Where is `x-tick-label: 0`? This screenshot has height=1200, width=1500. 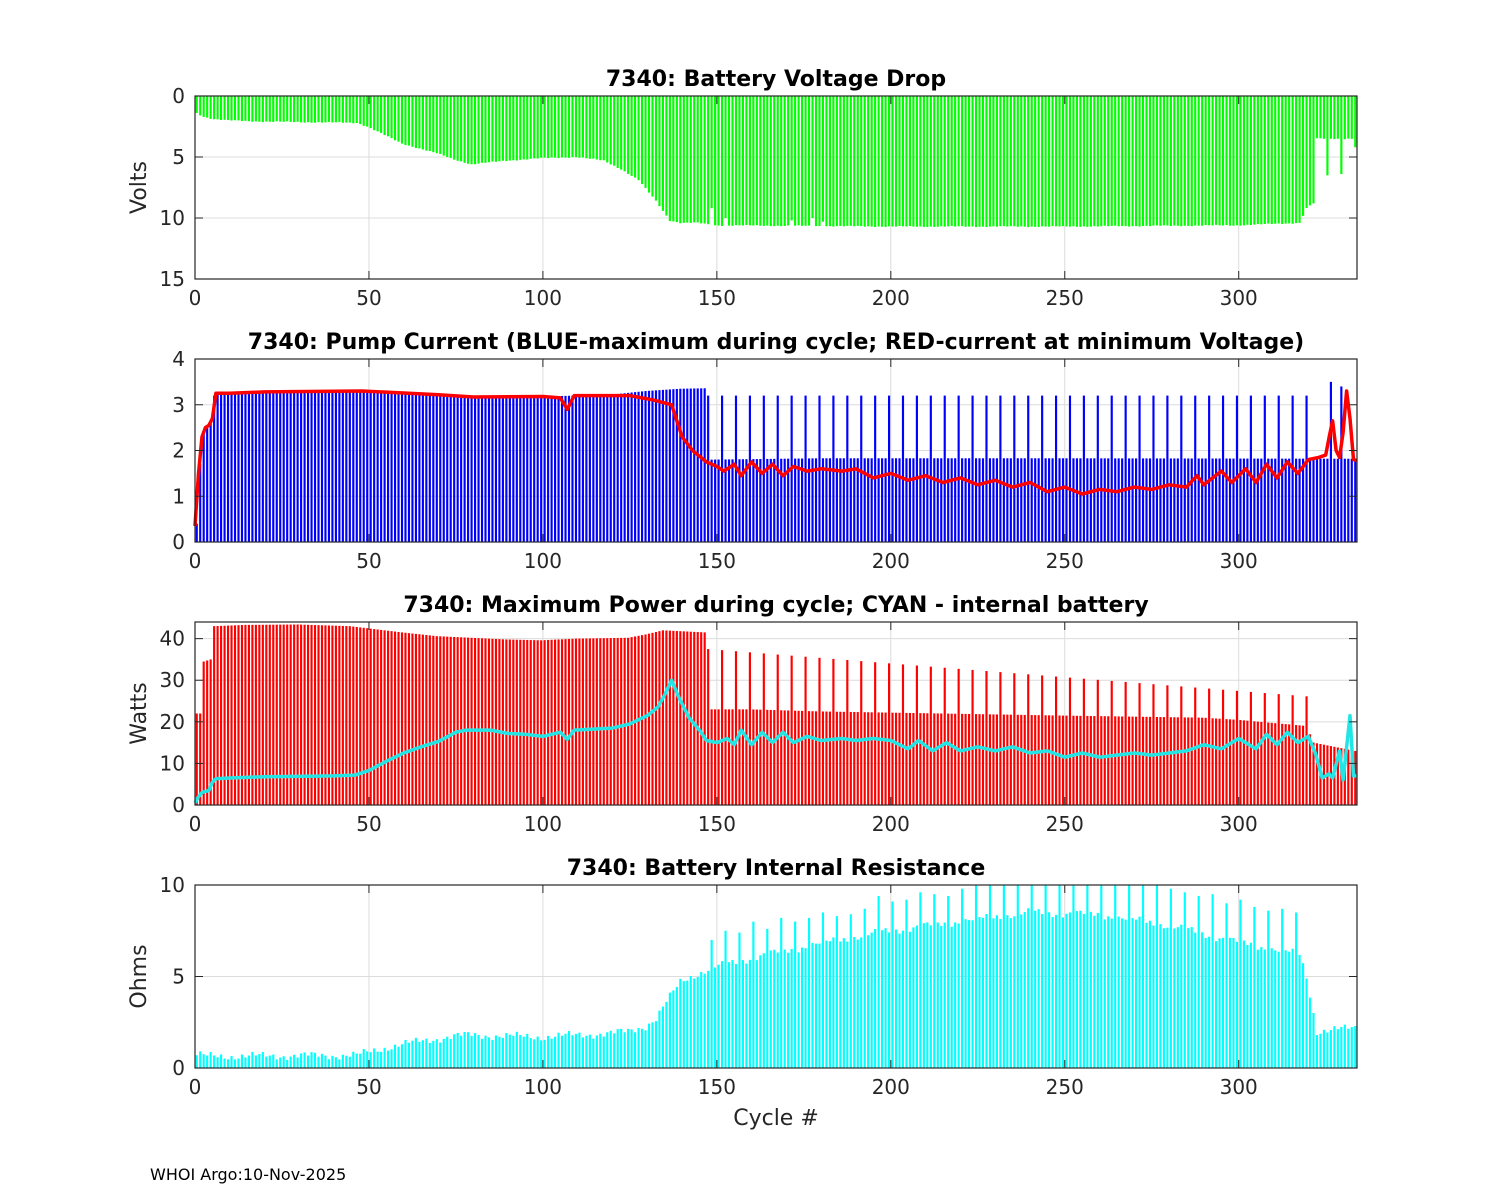 x-tick-label: 0 is located at coordinates (195, 561).